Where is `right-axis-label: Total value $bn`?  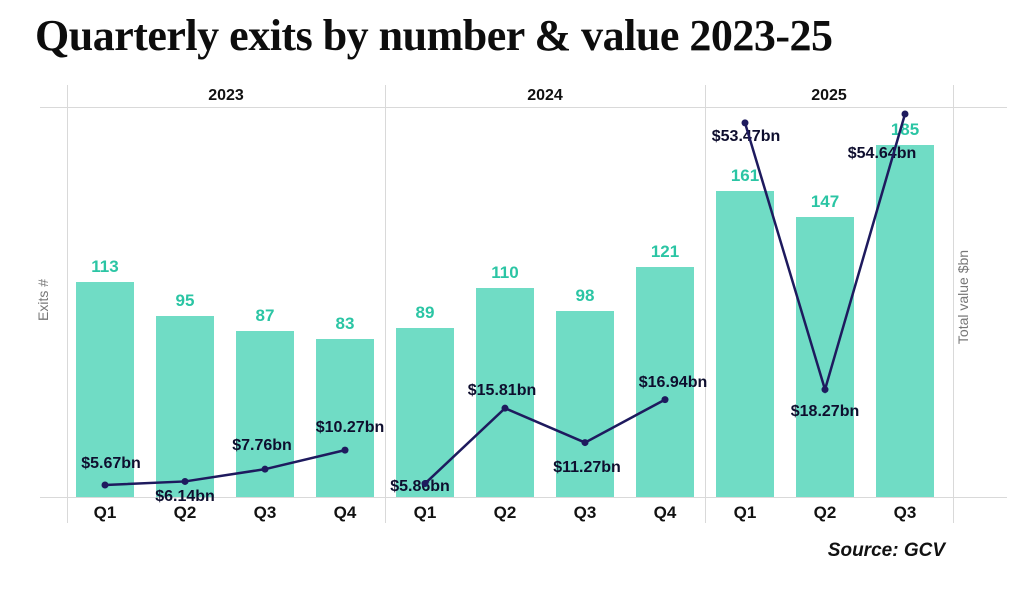
right-axis-label: Total value $bn is located at coordinates (963, 297).